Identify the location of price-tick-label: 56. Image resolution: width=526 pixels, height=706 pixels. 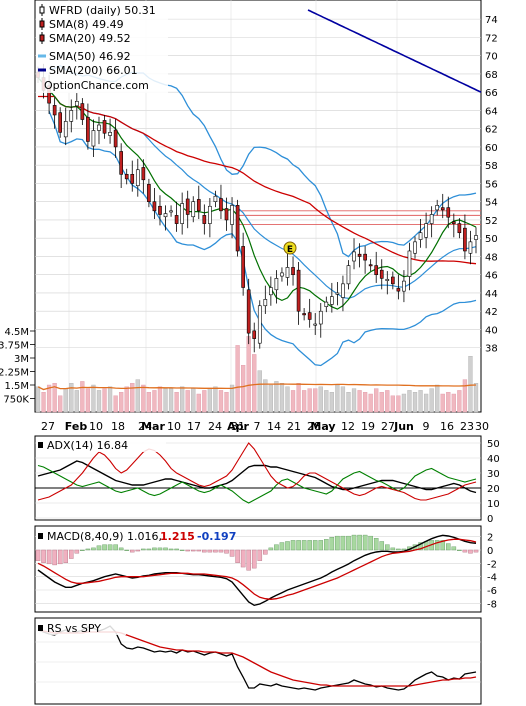
(491, 184).